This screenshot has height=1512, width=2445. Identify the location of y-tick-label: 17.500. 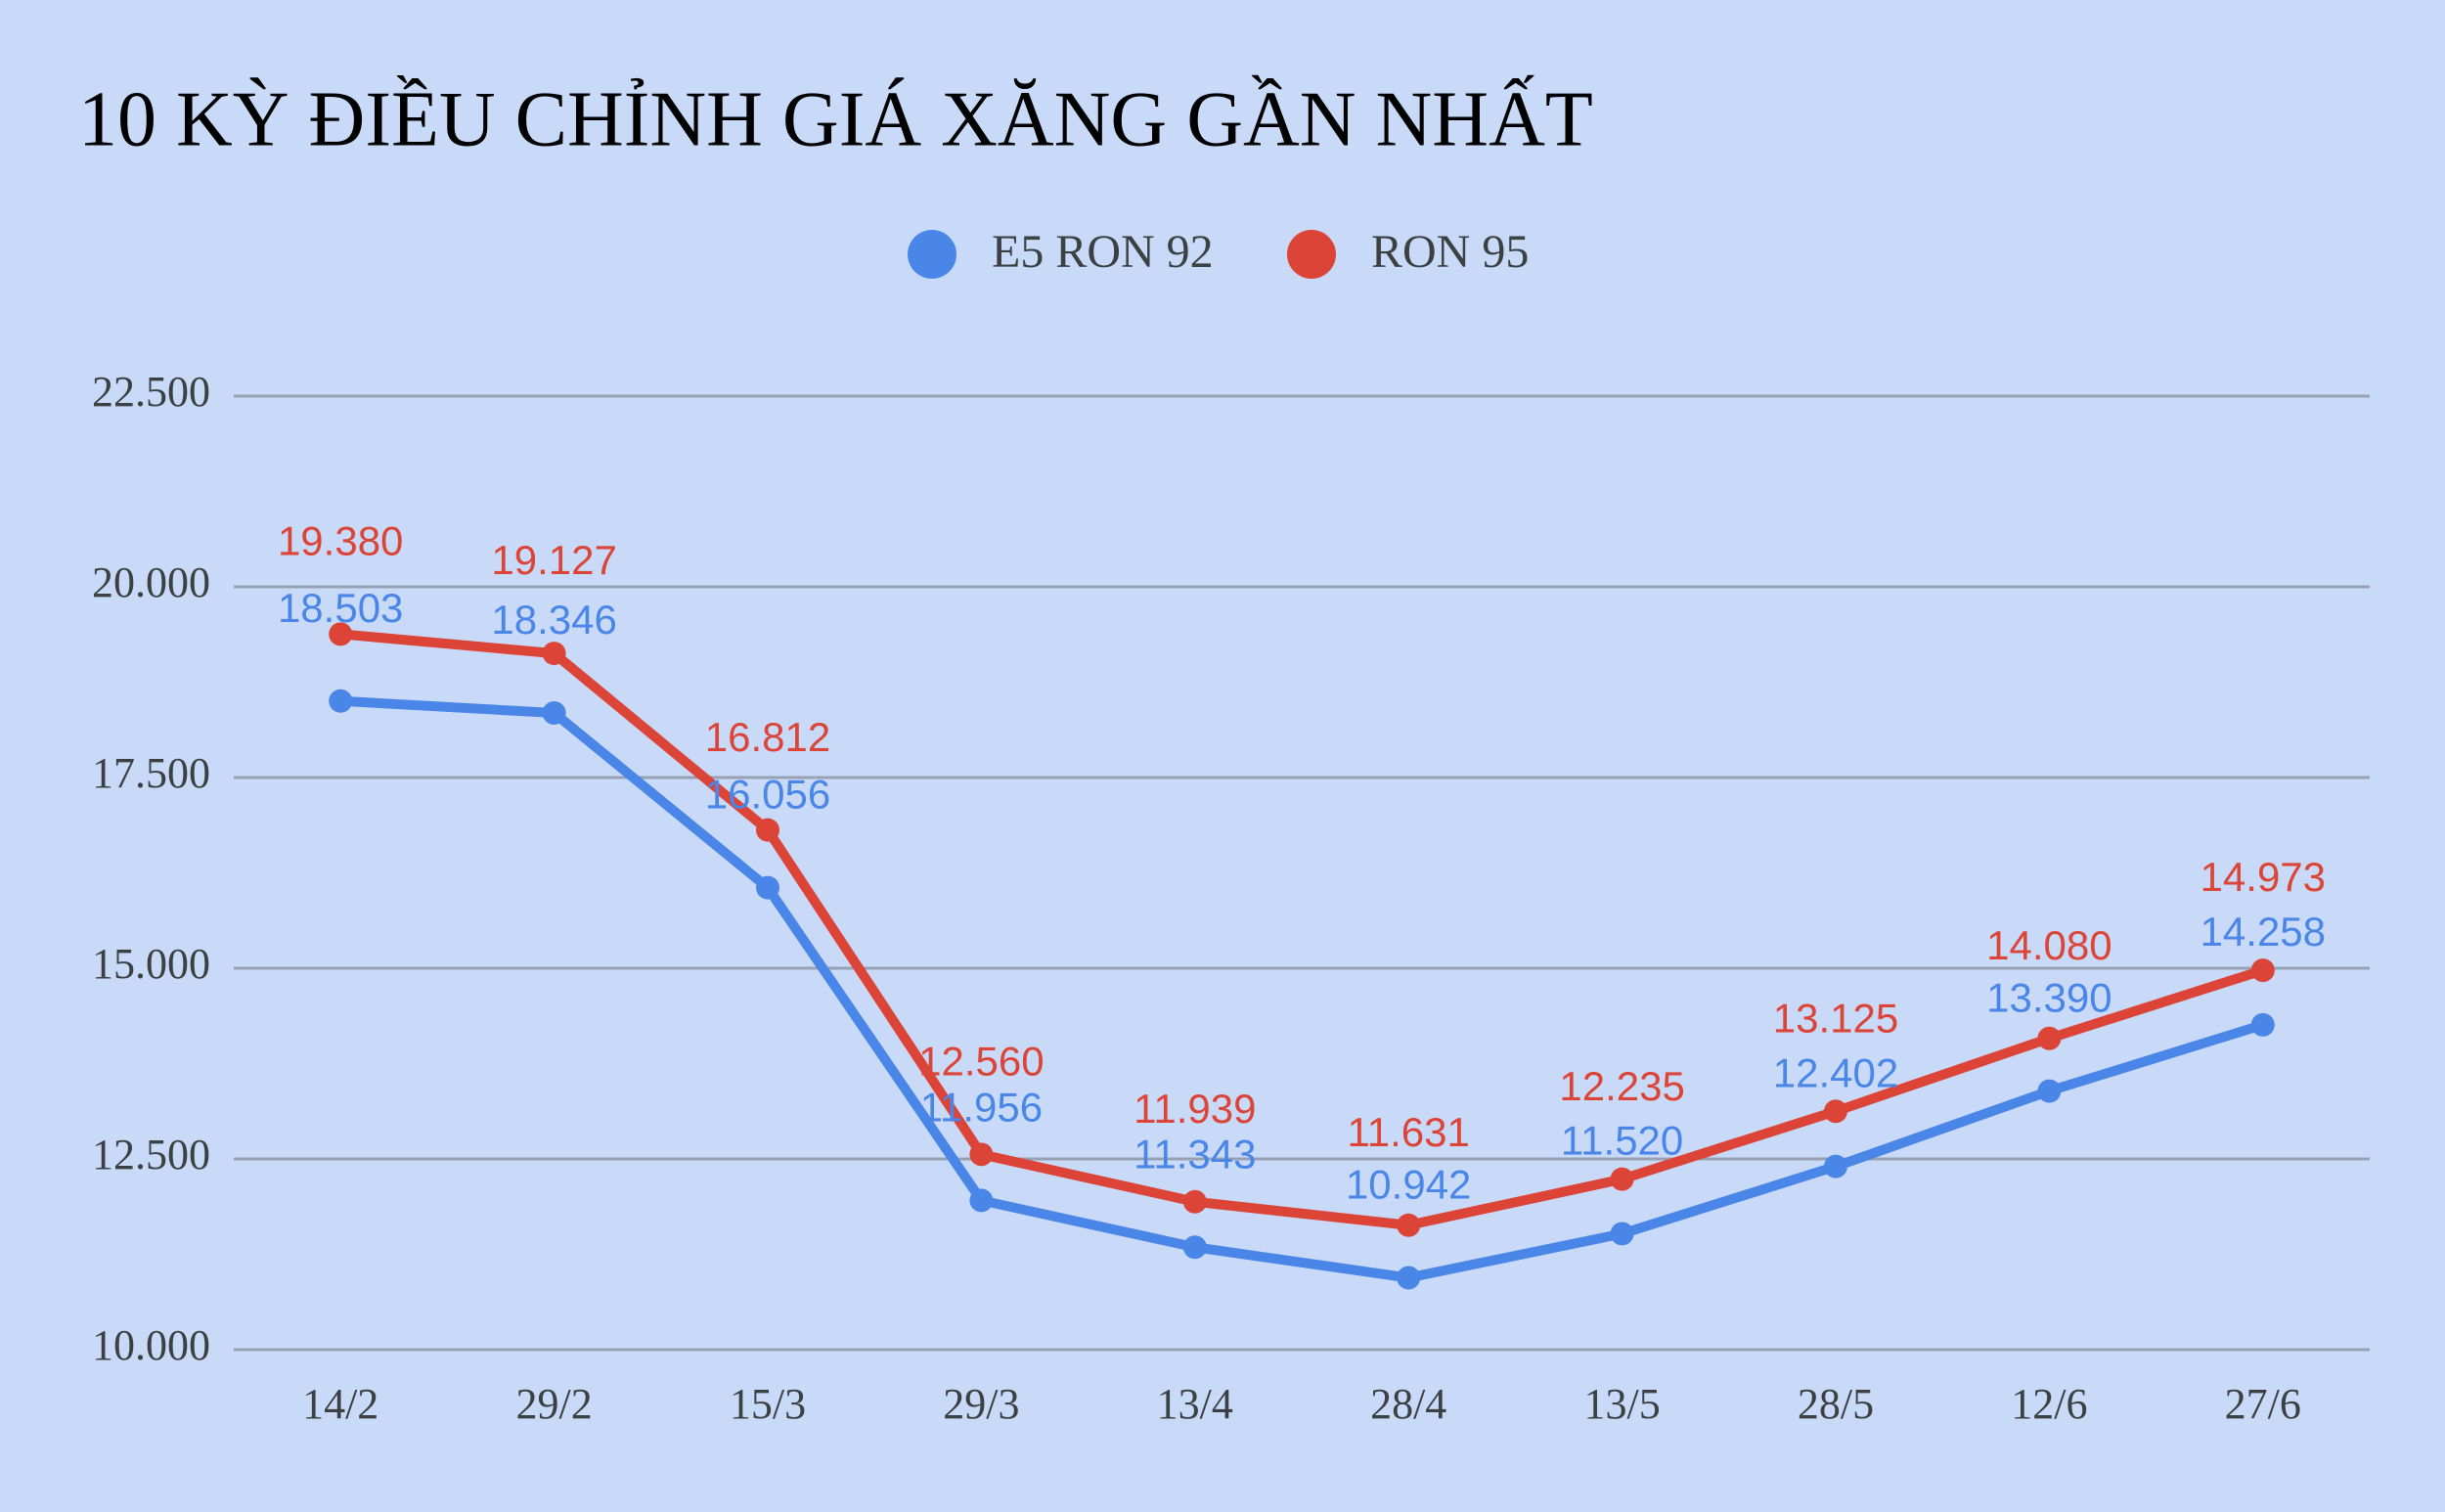
(151, 773).